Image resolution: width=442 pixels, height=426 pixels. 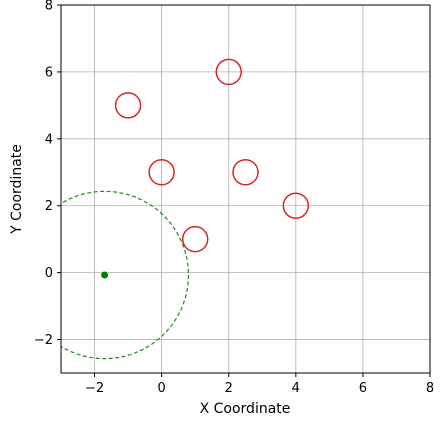 What do you see at coordinates (245, 409) in the screenshot?
I see `x-axis-label: X Coordinate` at bounding box center [245, 409].